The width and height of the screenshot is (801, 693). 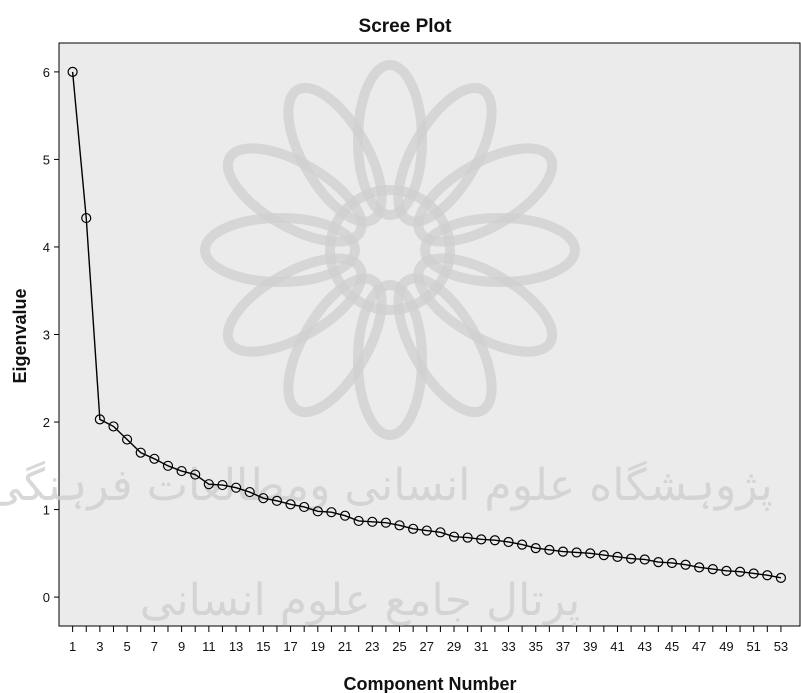 I want to click on y-tick-label: 1, so click(x=46, y=510).